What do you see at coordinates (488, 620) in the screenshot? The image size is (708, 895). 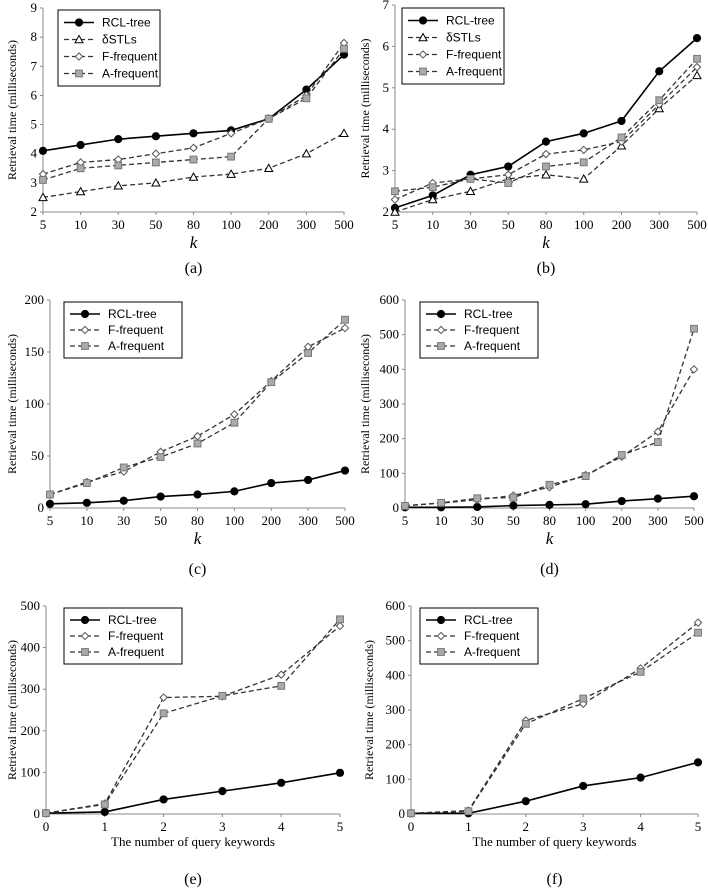 I see `legend-label: RCL-tree` at bounding box center [488, 620].